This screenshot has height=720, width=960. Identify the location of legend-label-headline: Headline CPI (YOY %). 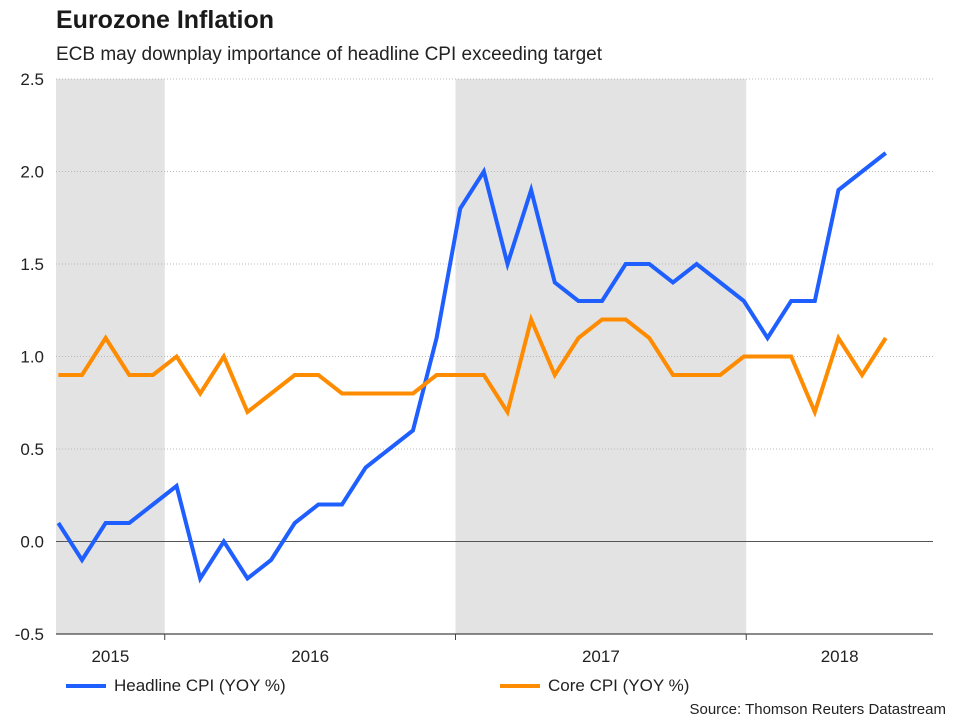
(200, 685).